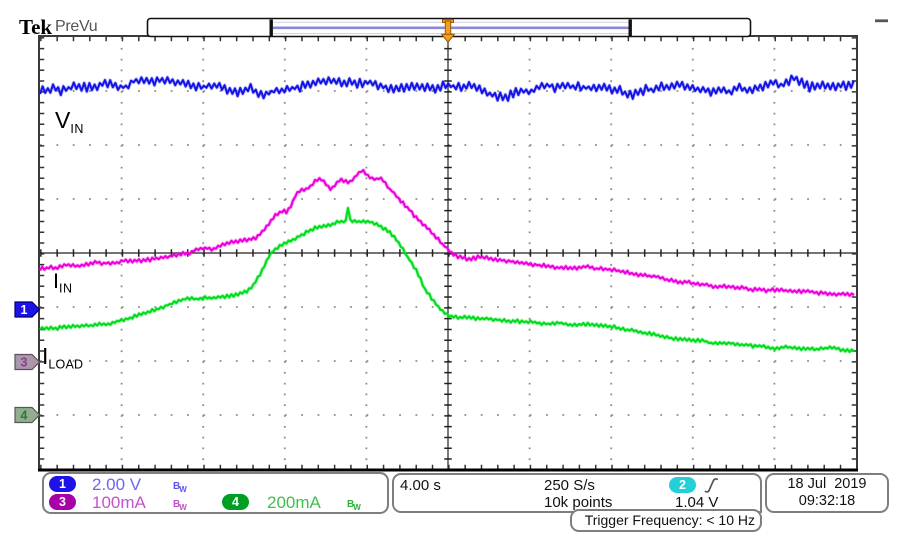  I want to click on svg-text: 4, so click(24, 416).